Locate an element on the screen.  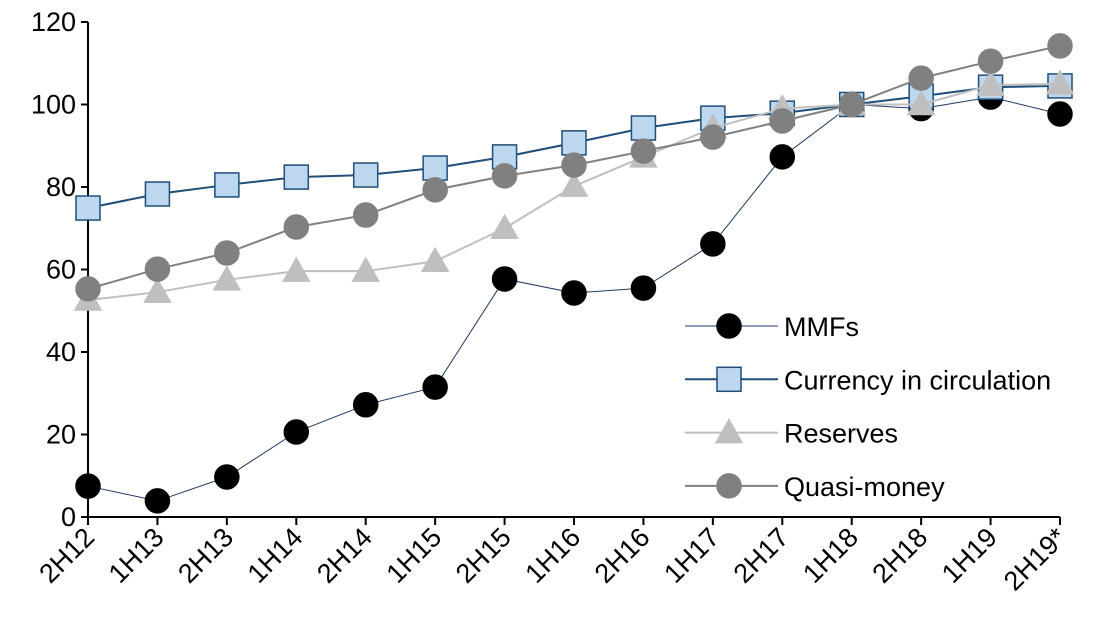
y-tick-label: 60 is located at coordinates (61, 270).